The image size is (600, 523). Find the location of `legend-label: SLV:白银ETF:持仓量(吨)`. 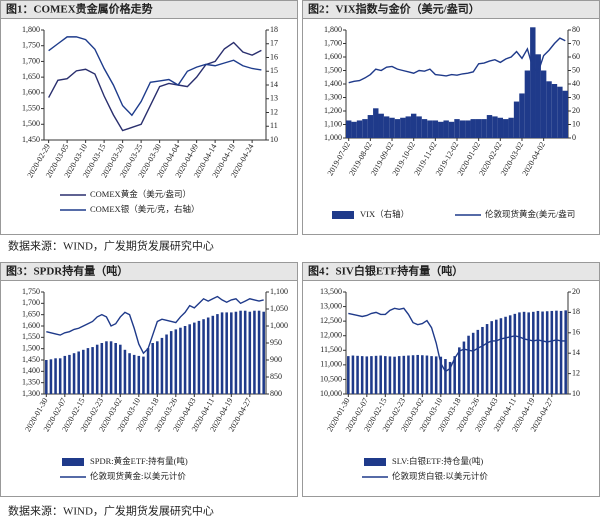

legend-label: SLV:白银ETF:持仓量(吨) is located at coordinates (437, 461).